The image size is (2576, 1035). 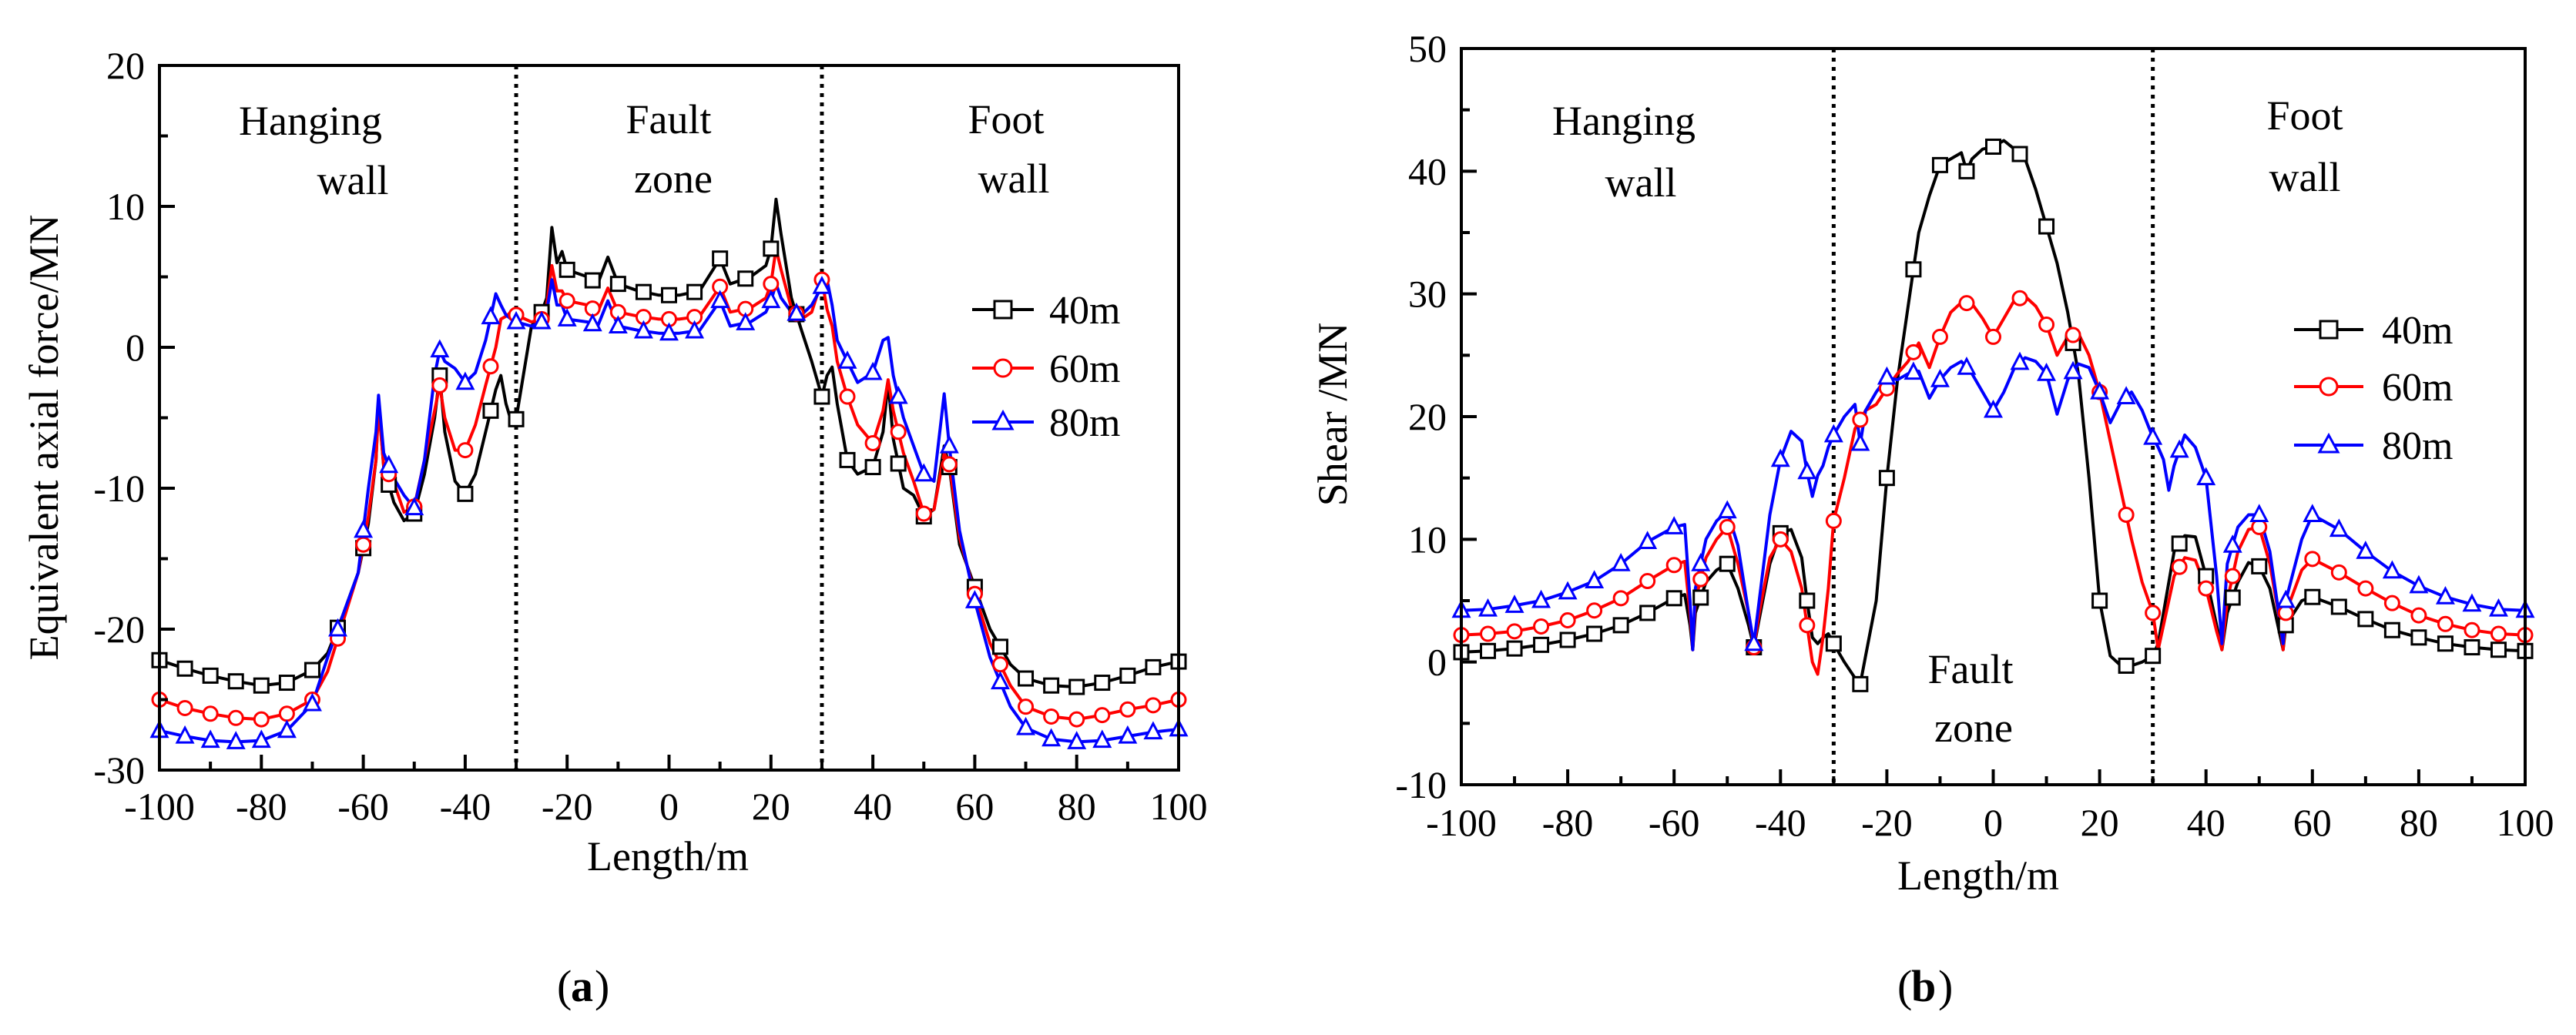 What do you see at coordinates (1427, 416) in the screenshot?
I see `panel-b-y-tick-label: 20` at bounding box center [1427, 416].